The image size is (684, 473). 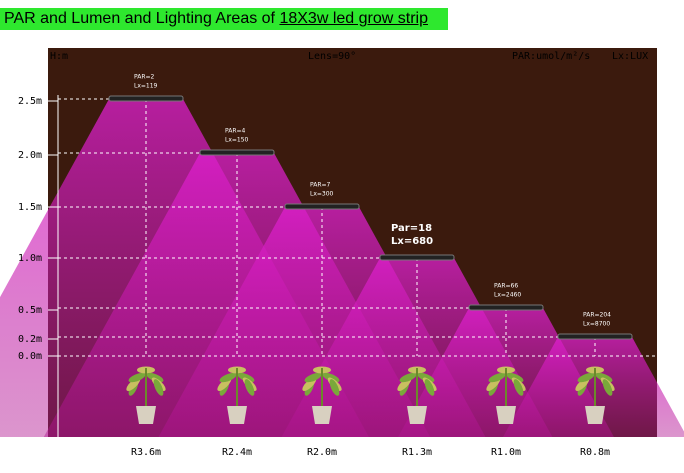 What do you see at coordinates (30, 258) in the screenshot?
I see `height-label: 1.0m` at bounding box center [30, 258].